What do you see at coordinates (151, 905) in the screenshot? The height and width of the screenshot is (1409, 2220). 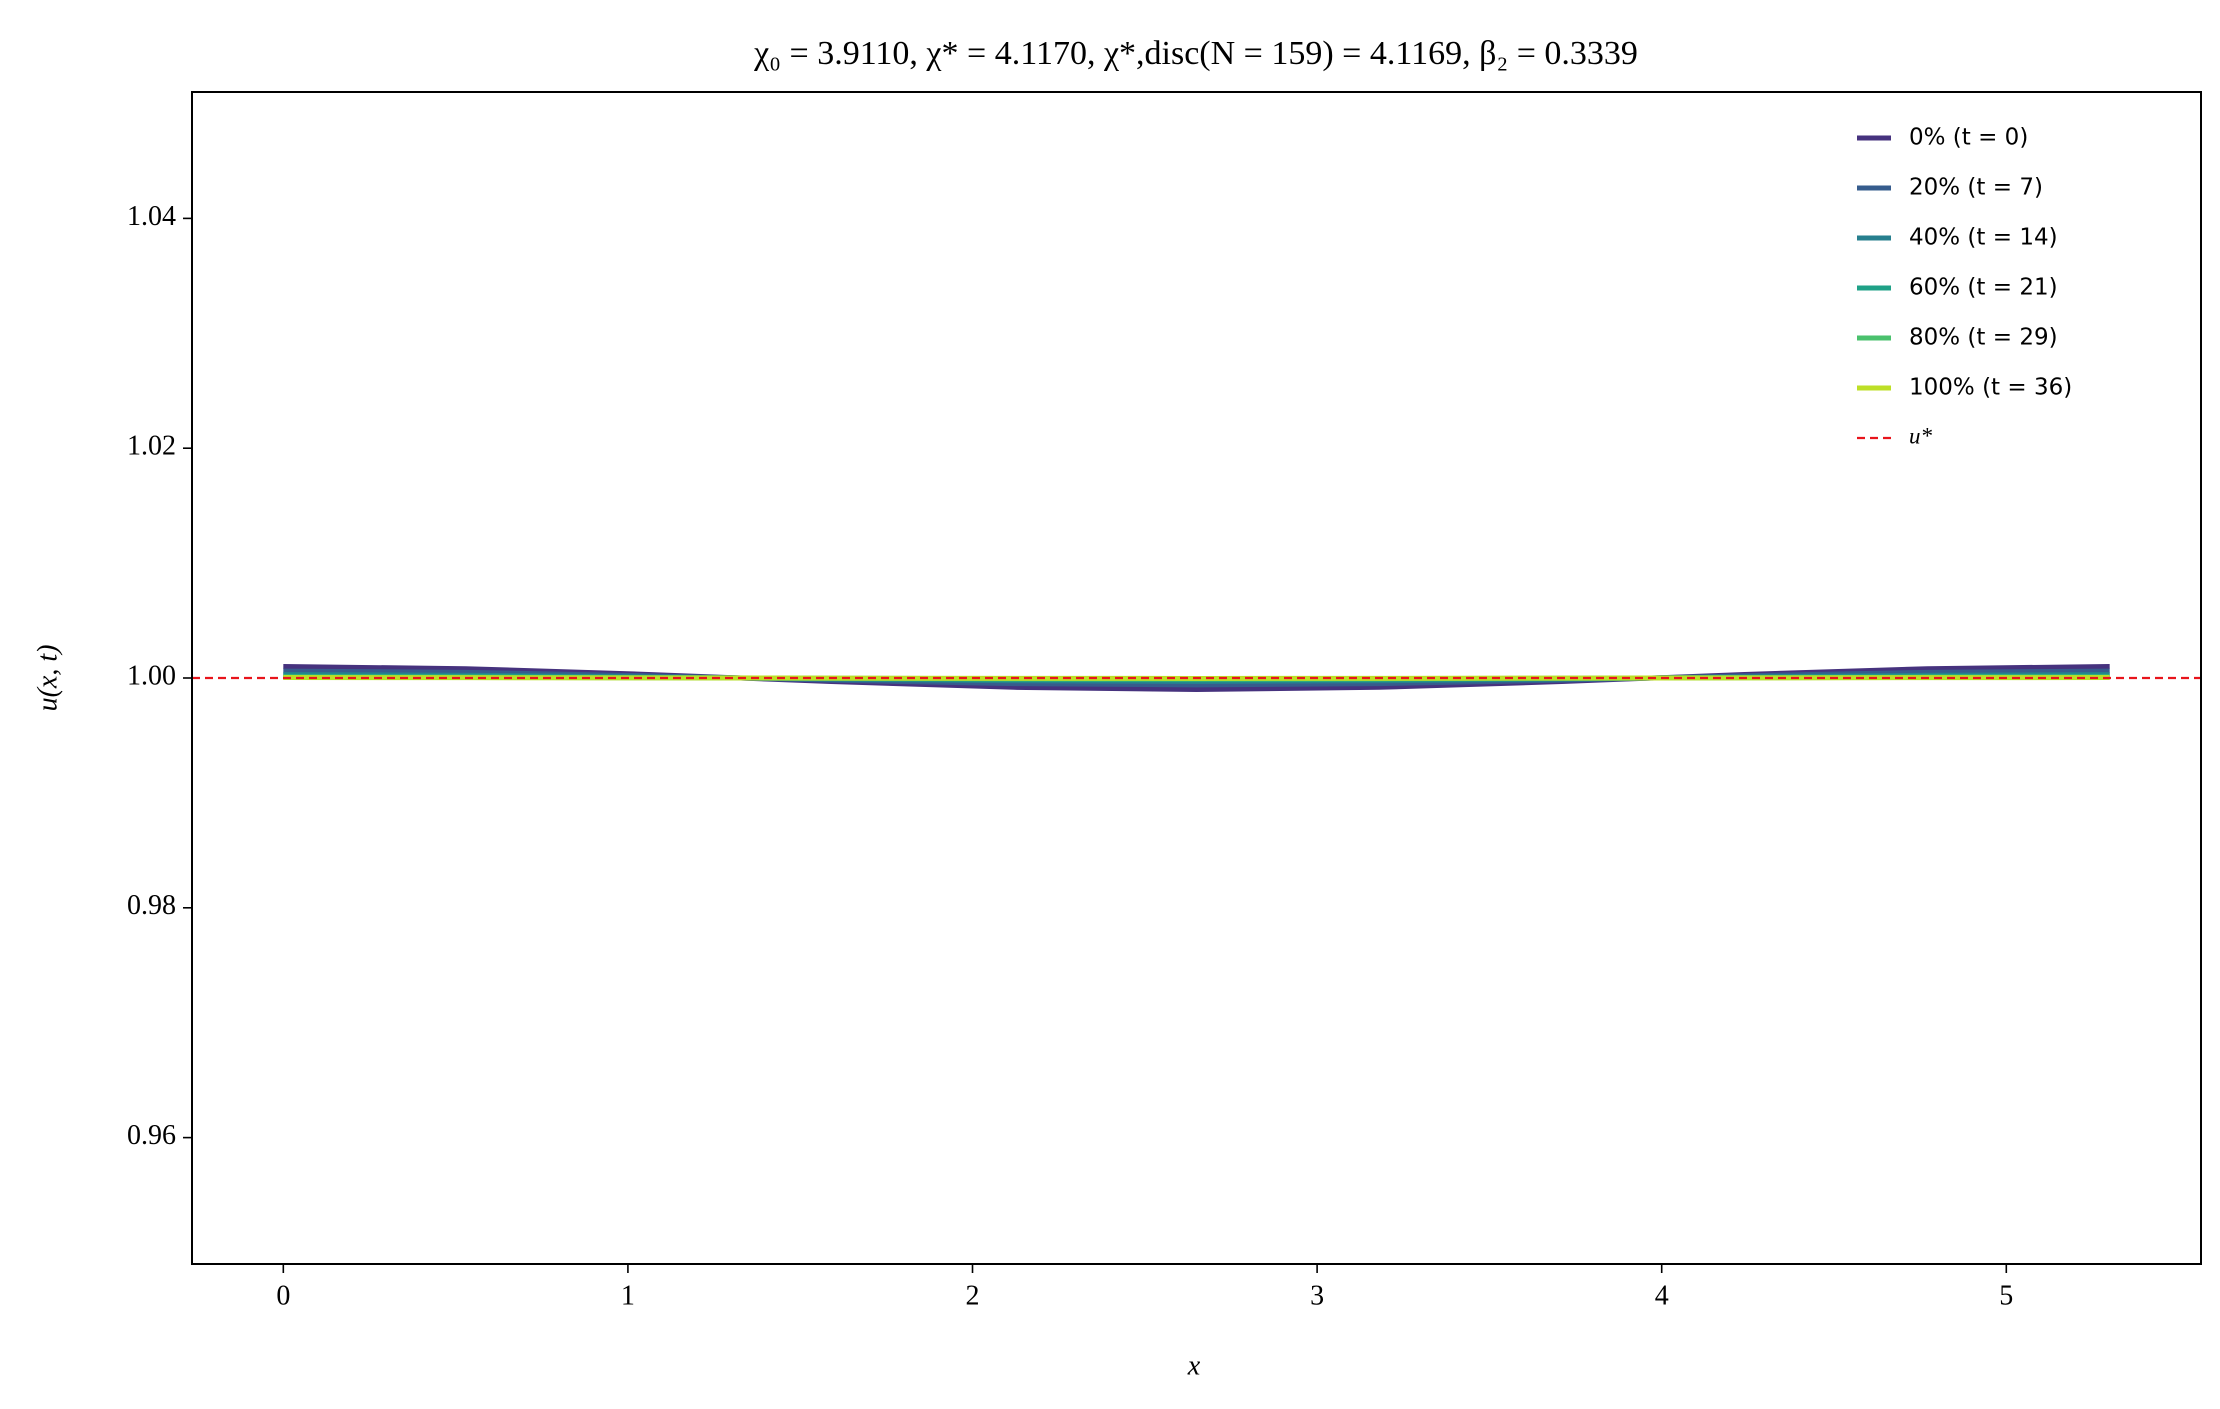 I see `y-tick-label: 0.98` at bounding box center [151, 905].